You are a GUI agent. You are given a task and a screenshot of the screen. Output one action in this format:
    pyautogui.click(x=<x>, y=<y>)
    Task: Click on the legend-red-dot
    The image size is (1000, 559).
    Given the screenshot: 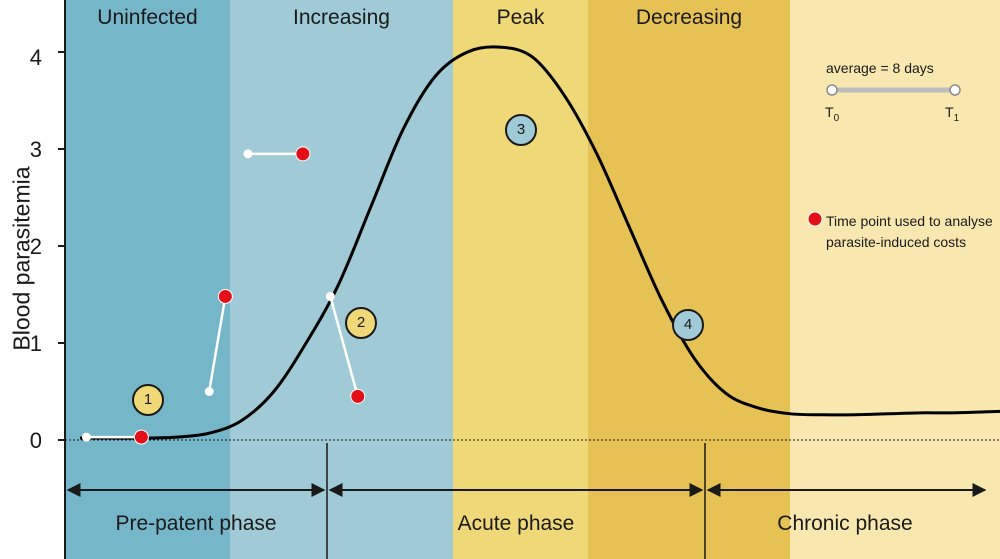 What is the action you would take?
    pyautogui.click(x=815, y=219)
    